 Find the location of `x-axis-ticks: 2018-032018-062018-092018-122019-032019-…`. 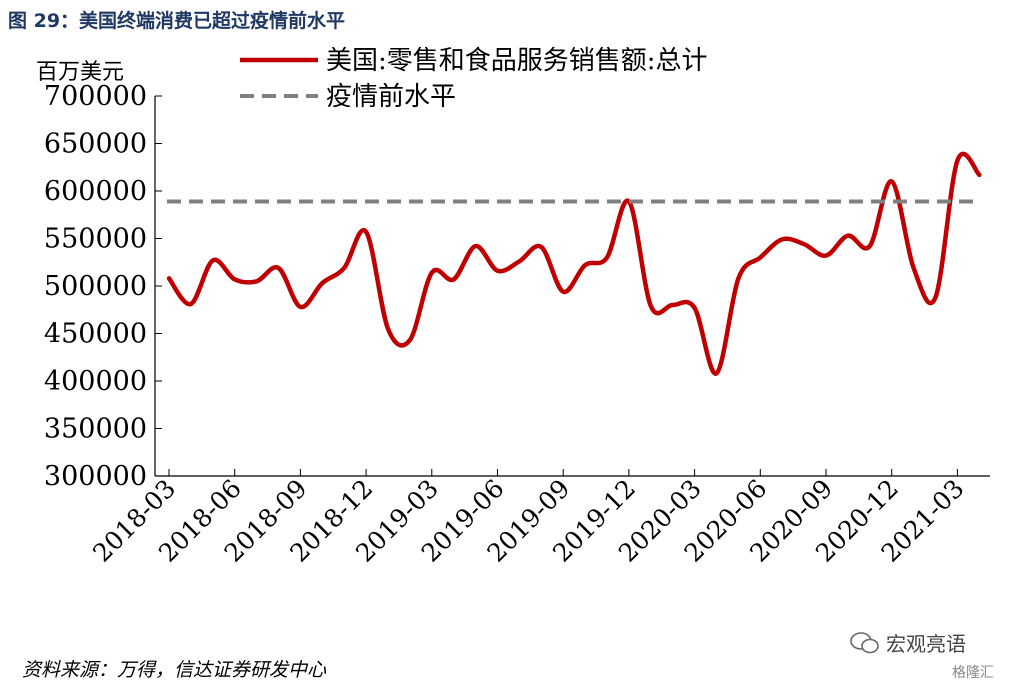

x-axis-ticks: 2018-032018-062018-092018-122019-032019-… is located at coordinates (528, 518).